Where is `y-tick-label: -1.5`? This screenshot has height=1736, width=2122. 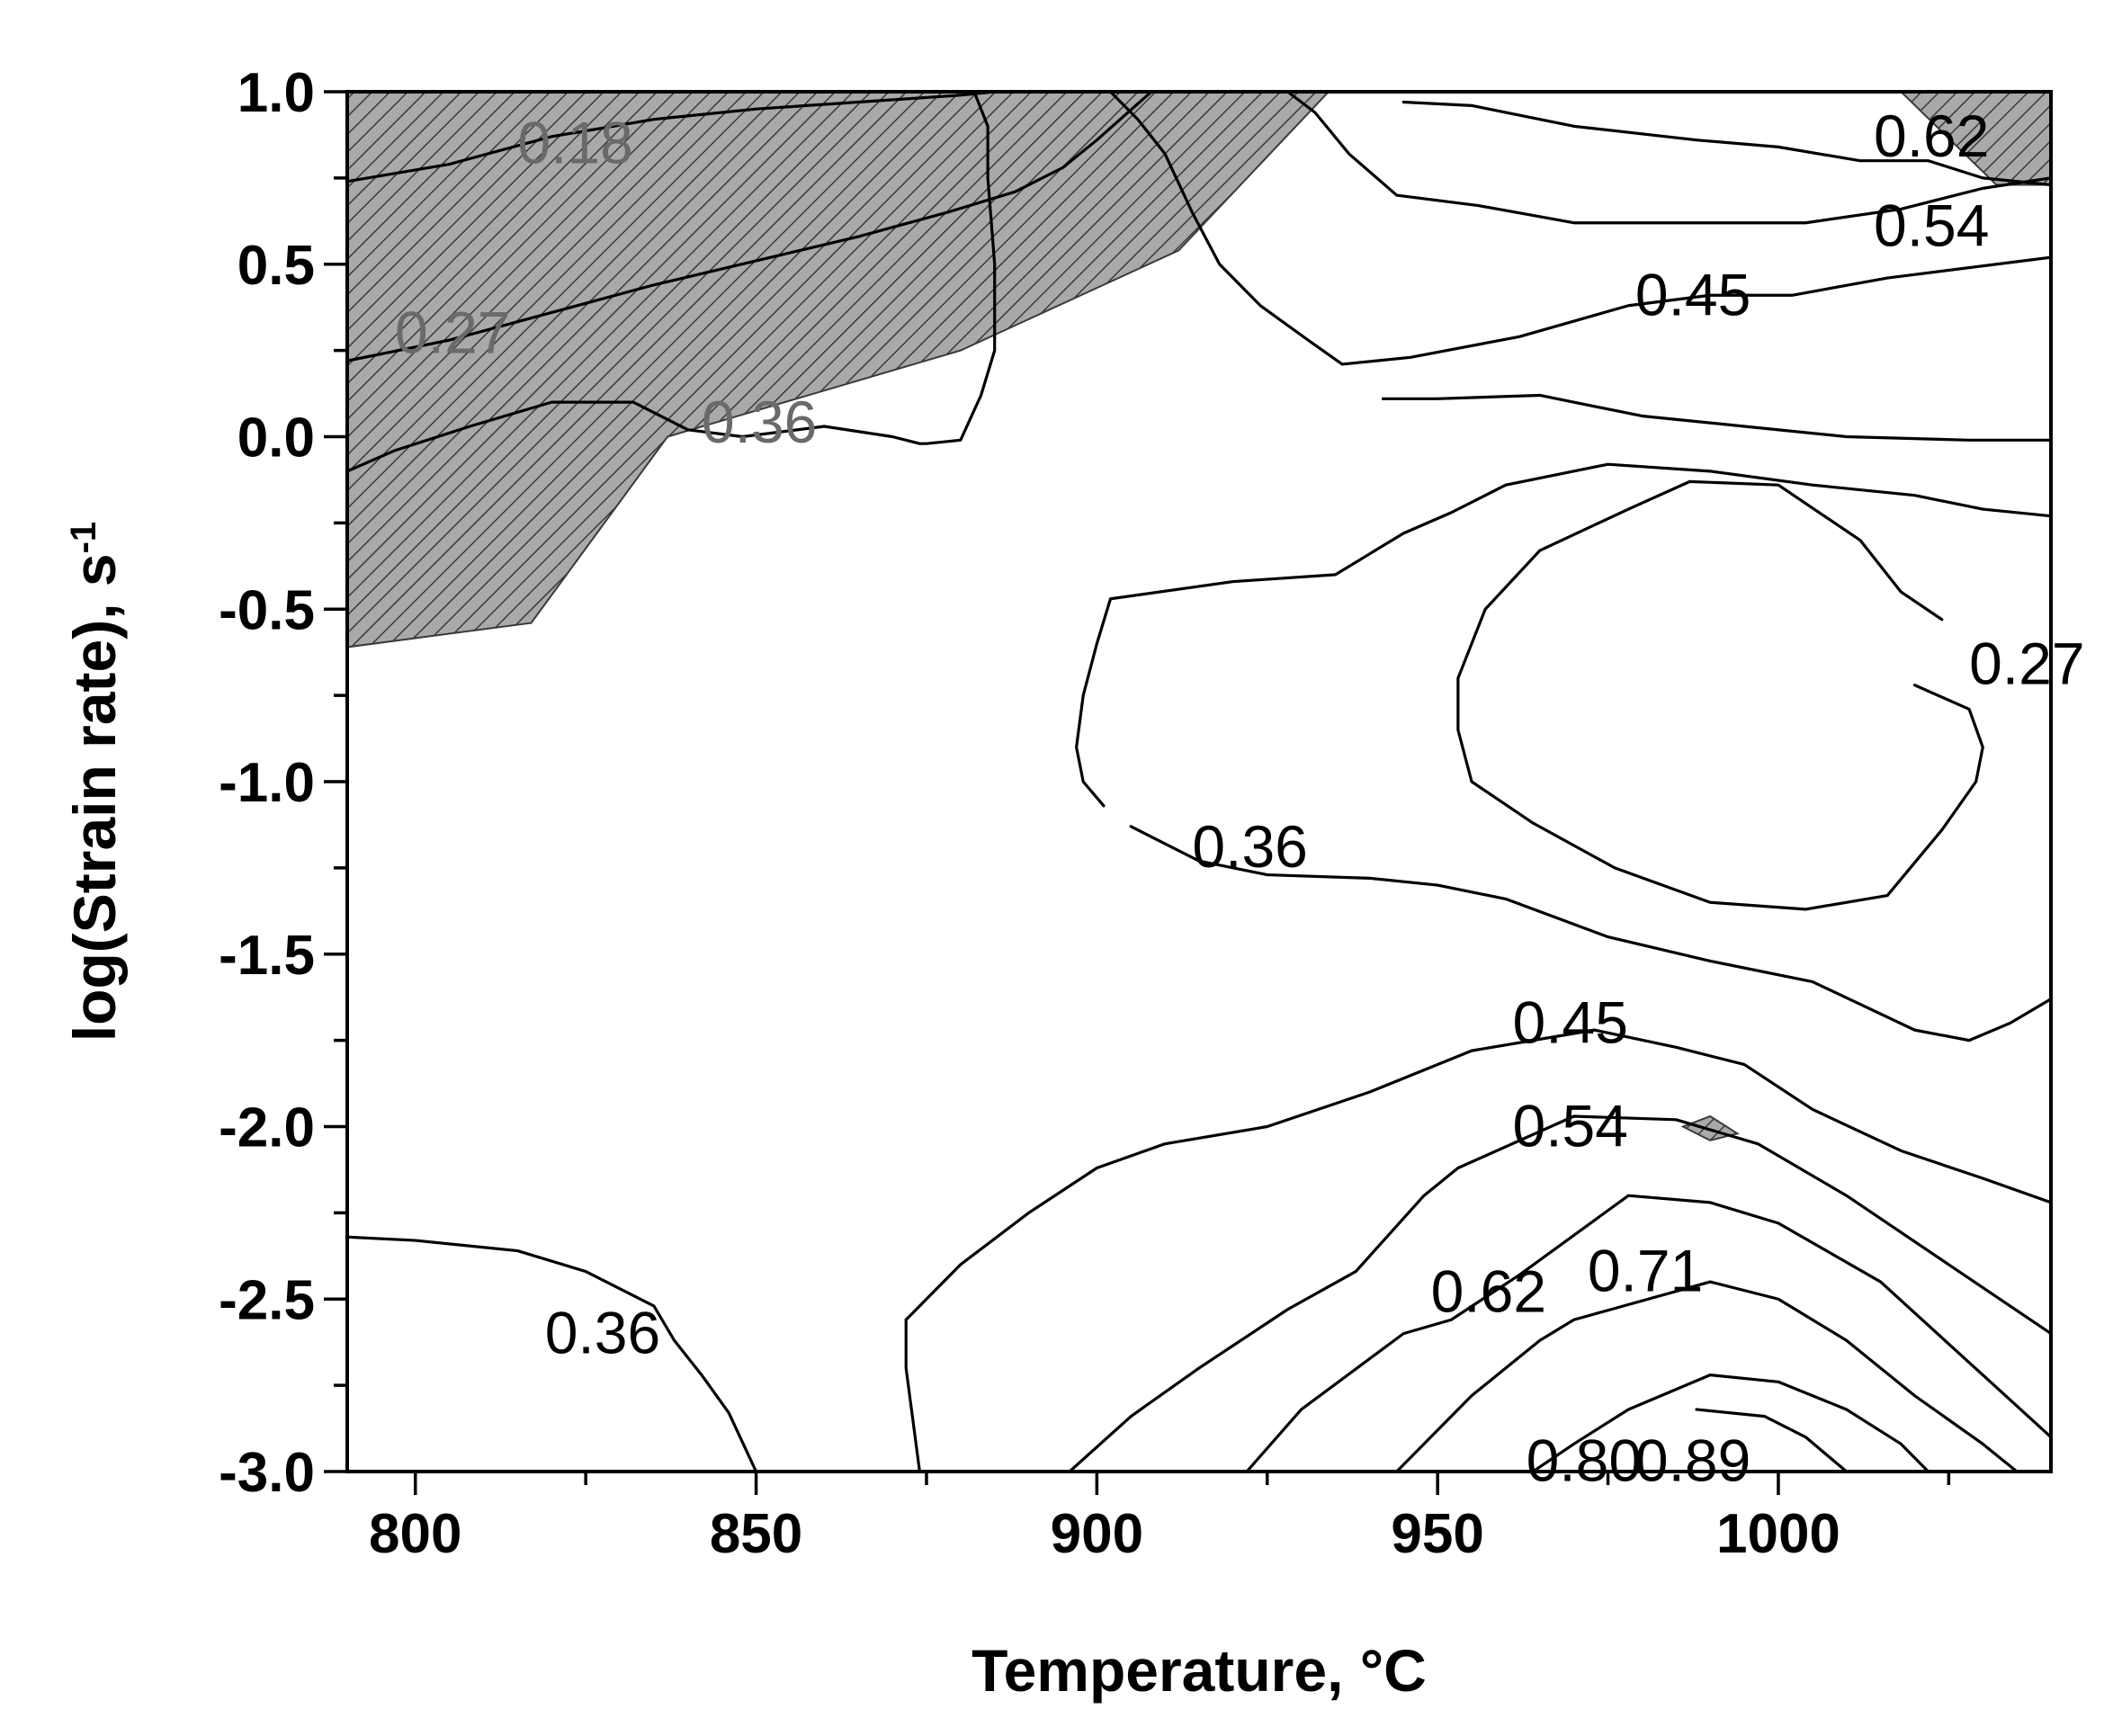
y-tick-label: -1.5 is located at coordinates (267, 956).